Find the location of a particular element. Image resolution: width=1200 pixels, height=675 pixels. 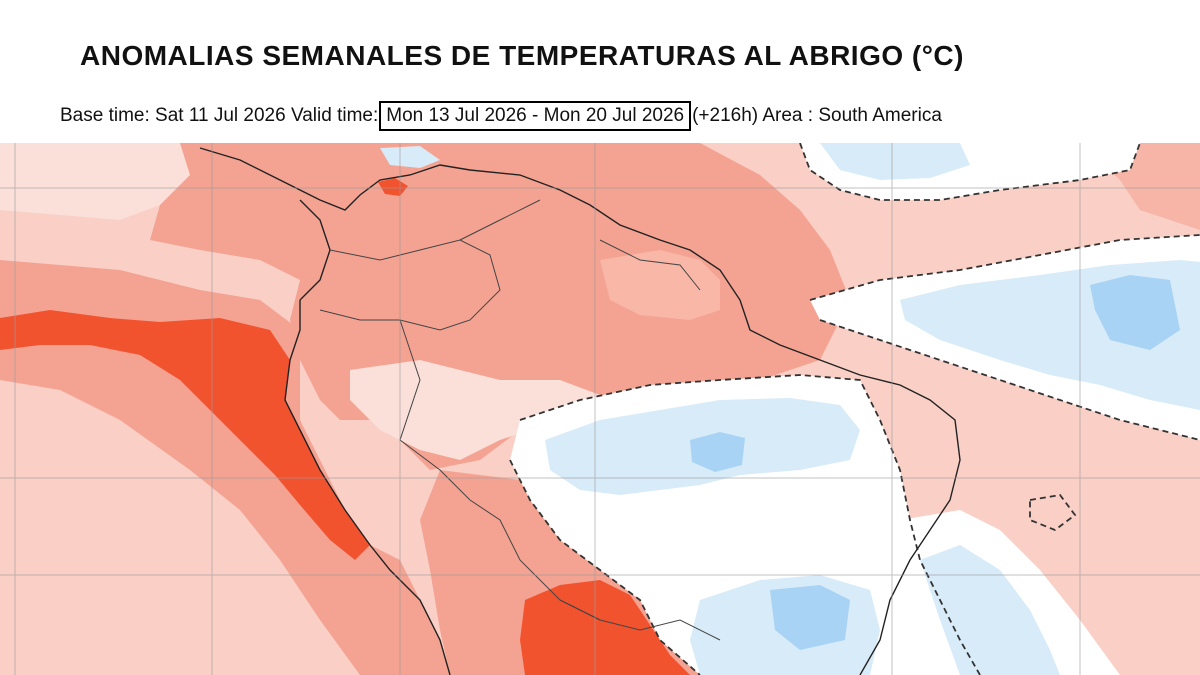

cool-region-central-core is located at coordinates (717, 452).